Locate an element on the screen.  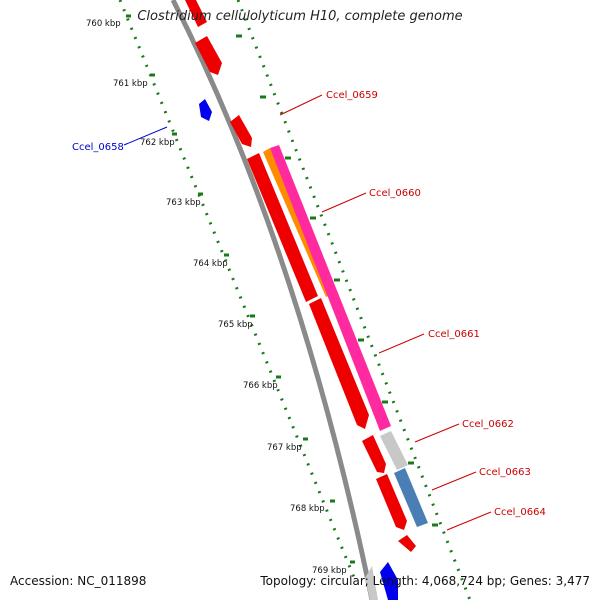
tick-label: 761 kbp is located at coordinates (130, 84).